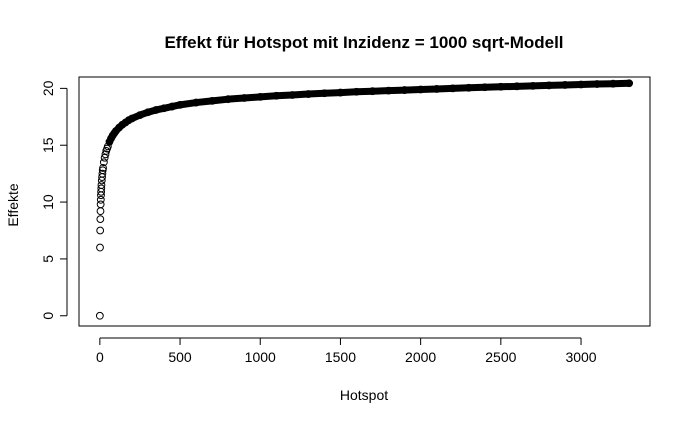  I want to click on x-tick-label: 500, so click(180, 357).